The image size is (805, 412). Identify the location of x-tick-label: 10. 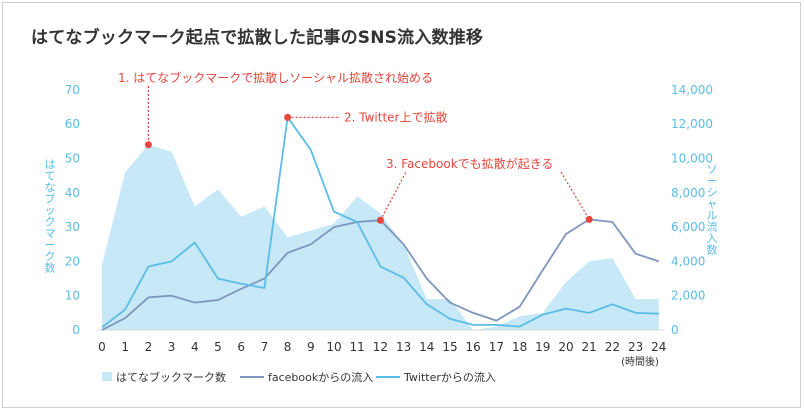
(333, 347).